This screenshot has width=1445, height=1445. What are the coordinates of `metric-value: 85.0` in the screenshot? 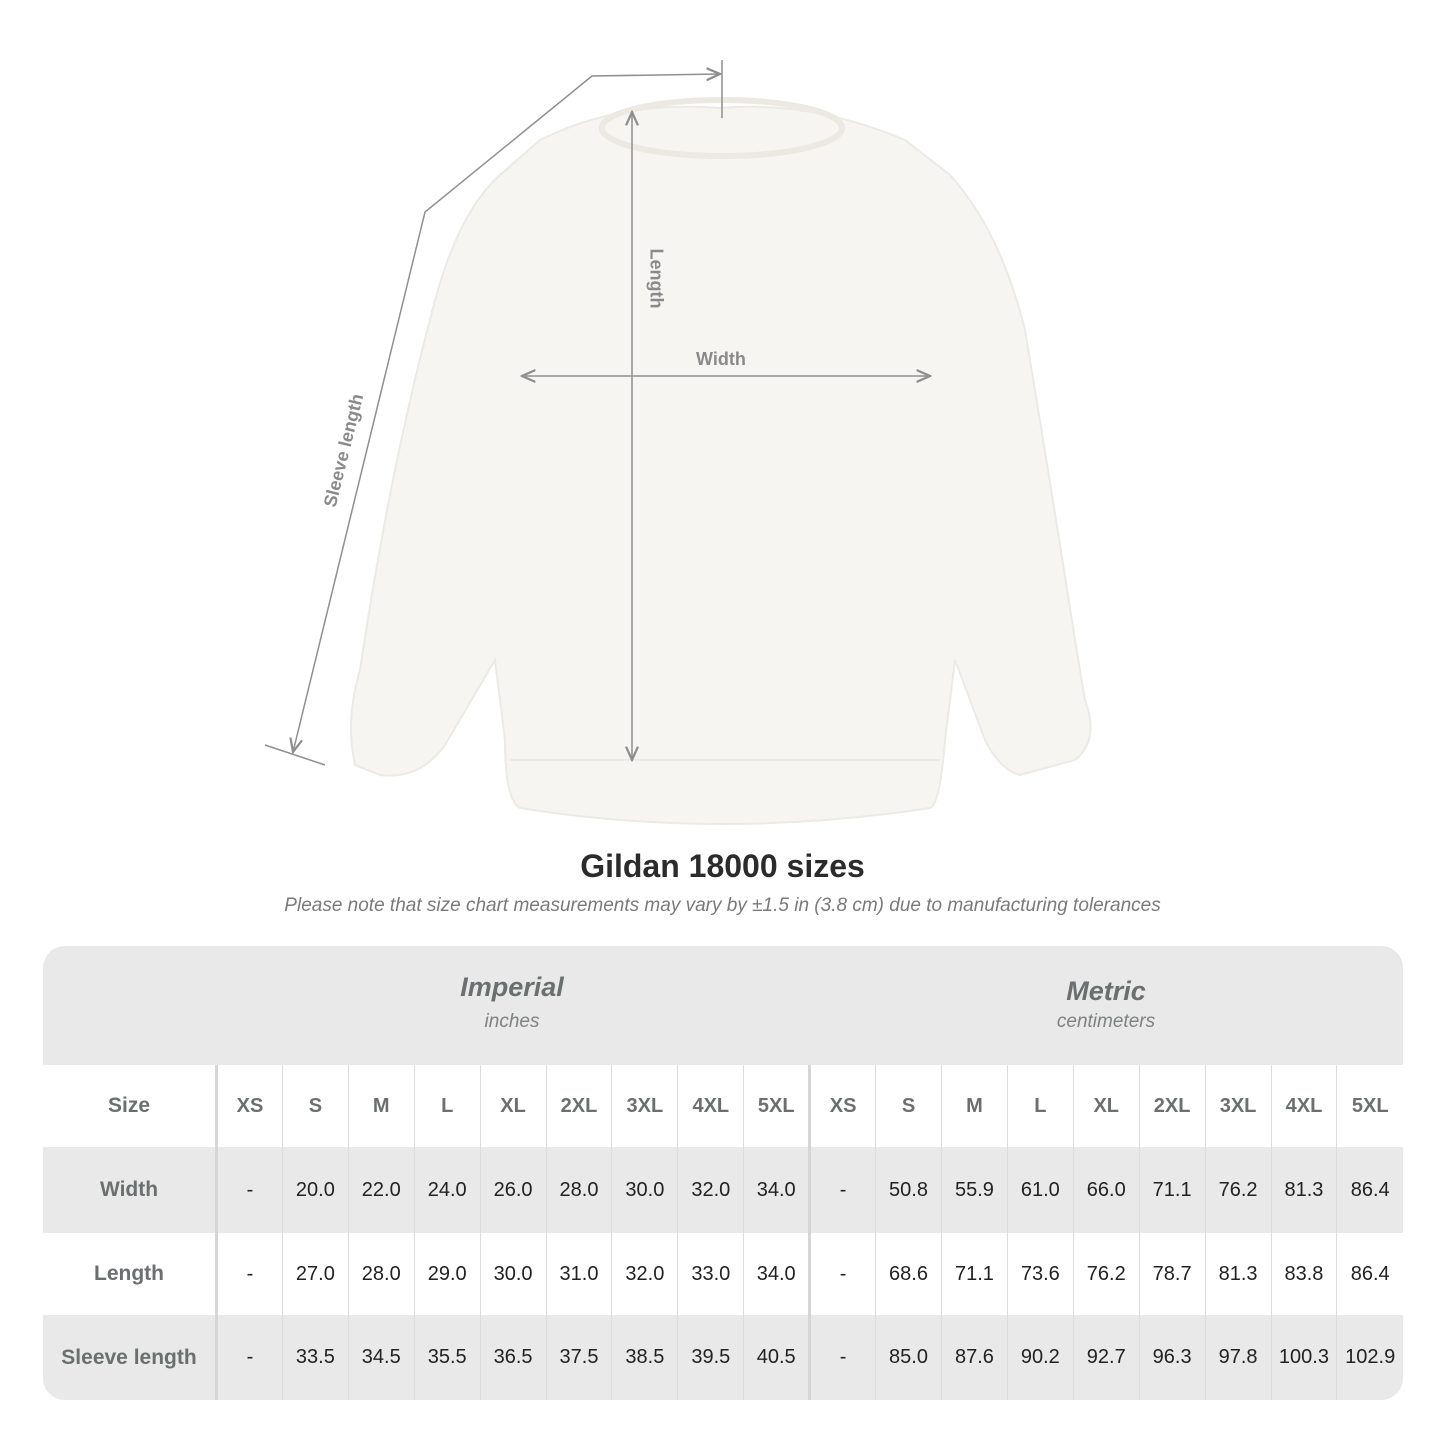 It's located at (908, 1357).